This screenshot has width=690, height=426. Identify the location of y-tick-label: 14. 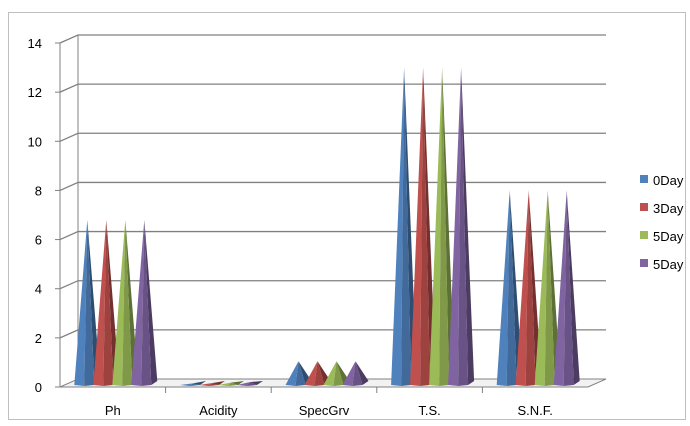
(35, 43).